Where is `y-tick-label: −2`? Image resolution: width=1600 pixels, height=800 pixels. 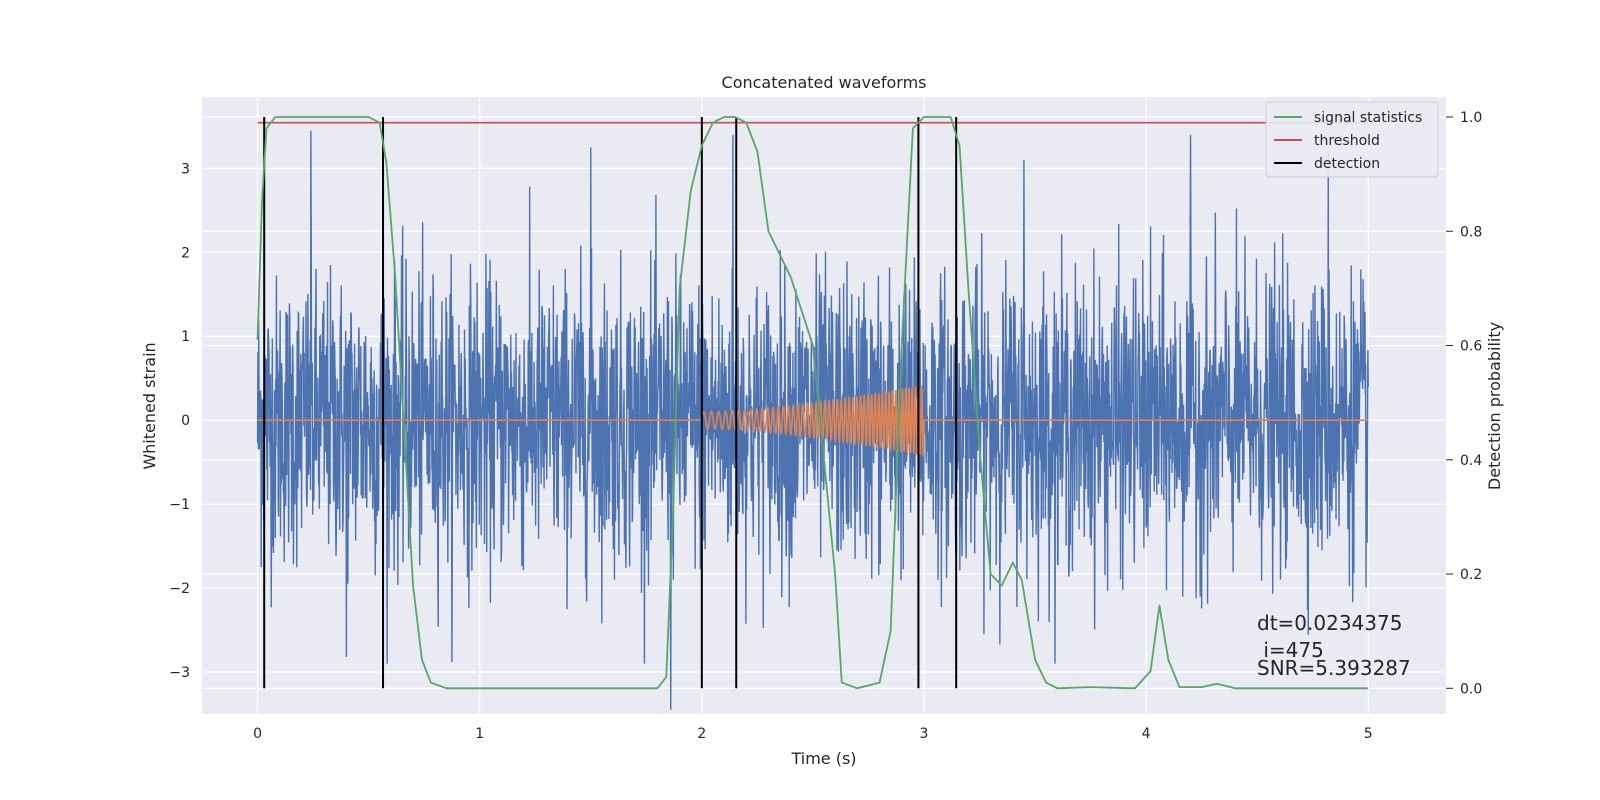 y-tick-label: −2 is located at coordinates (179, 589).